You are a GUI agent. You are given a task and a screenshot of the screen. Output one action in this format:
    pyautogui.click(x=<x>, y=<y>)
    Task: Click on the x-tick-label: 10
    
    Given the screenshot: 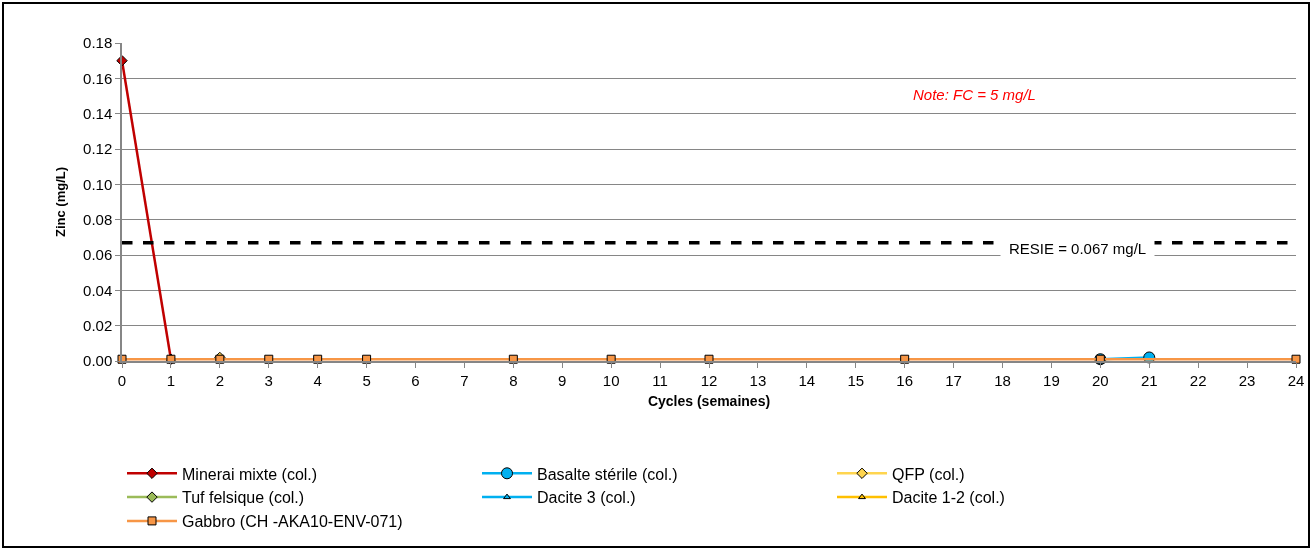 What is the action you would take?
    pyautogui.click(x=611, y=380)
    